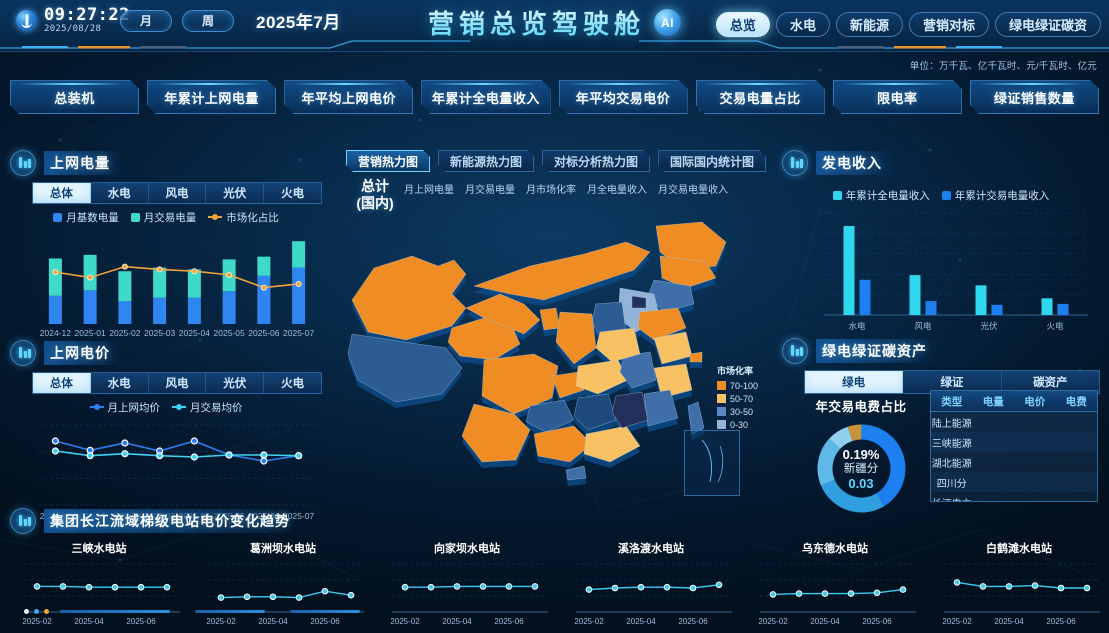 The width and height of the screenshot is (1109, 633). I want to click on map-province-guangdong, so click(612, 444).